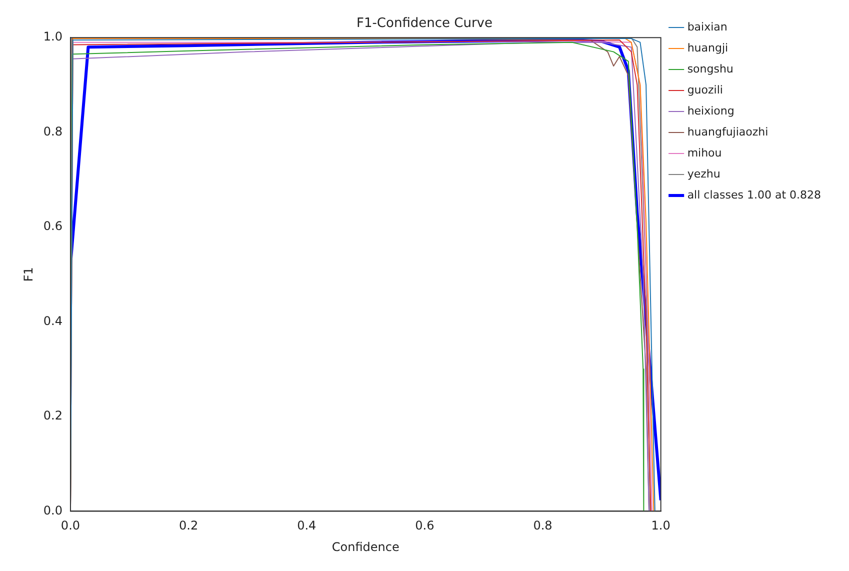 The height and width of the screenshot is (571, 849). Describe the element at coordinates (52, 415) in the screenshot. I see `y-tick-label: 0.2` at that location.